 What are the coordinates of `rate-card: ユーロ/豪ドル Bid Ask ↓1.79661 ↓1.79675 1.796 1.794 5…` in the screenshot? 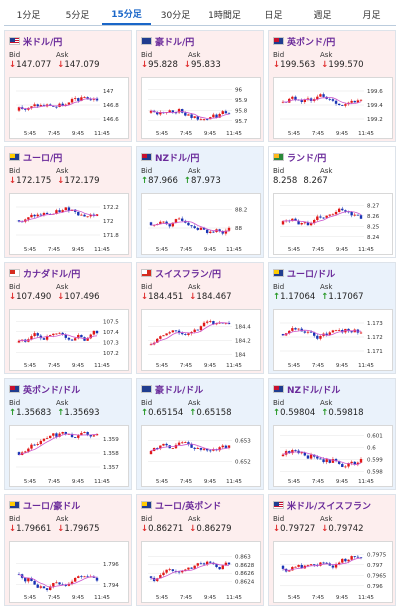 It's located at (68, 550).